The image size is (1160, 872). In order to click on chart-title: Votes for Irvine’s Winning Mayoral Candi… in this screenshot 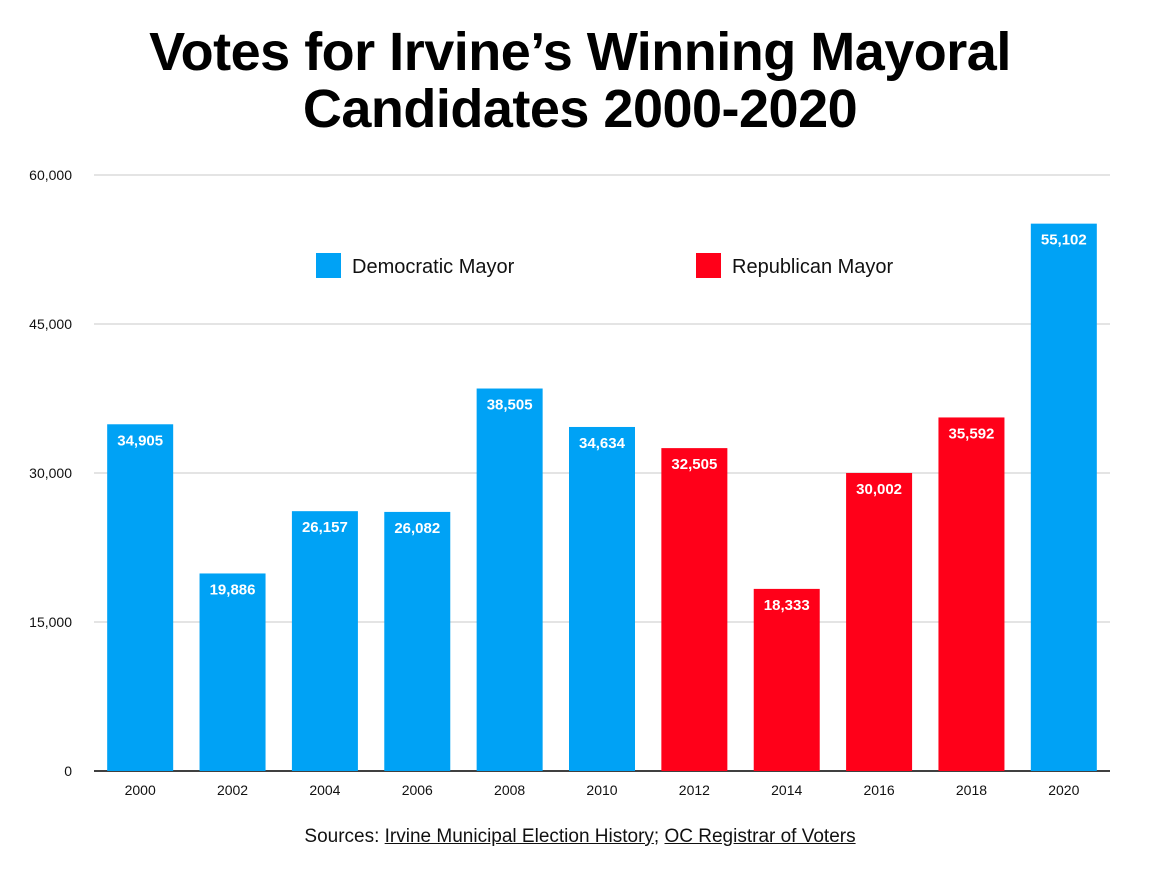, I will do `click(580, 80)`.